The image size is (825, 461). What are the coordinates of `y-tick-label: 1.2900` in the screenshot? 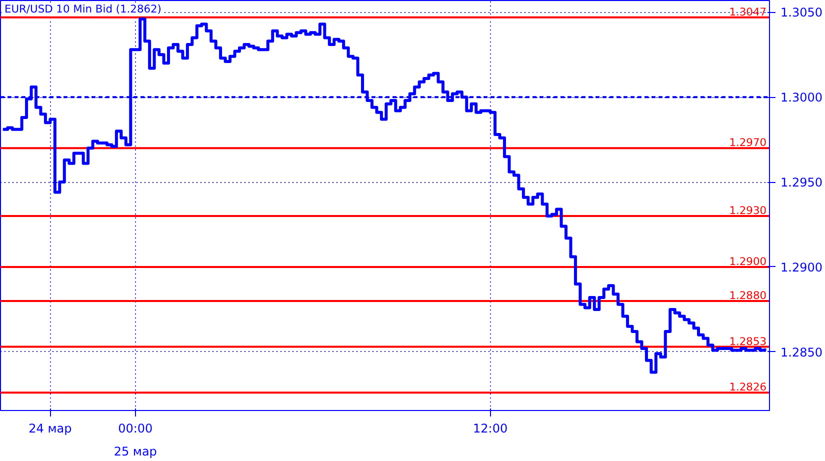 It's located at (801, 267).